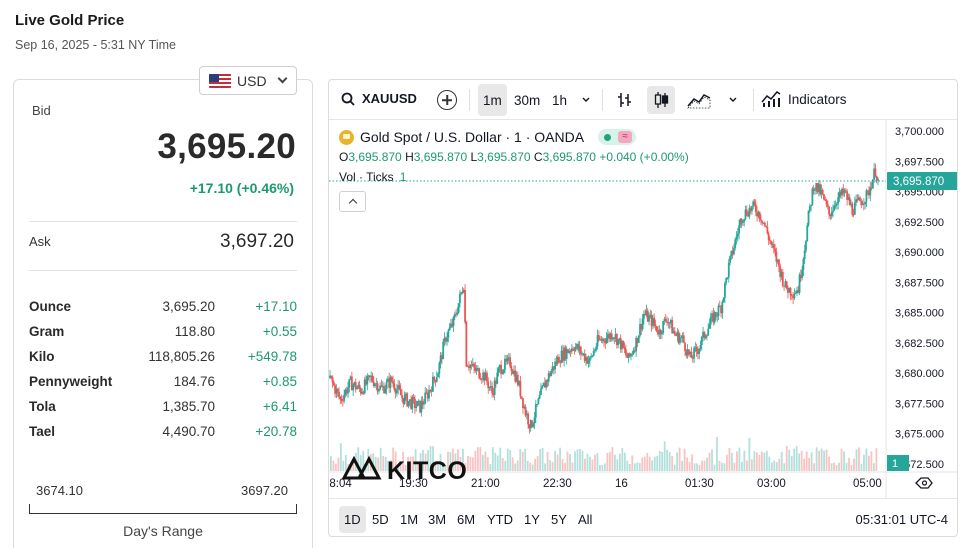  I want to click on interval-dropdown, so click(586, 100).